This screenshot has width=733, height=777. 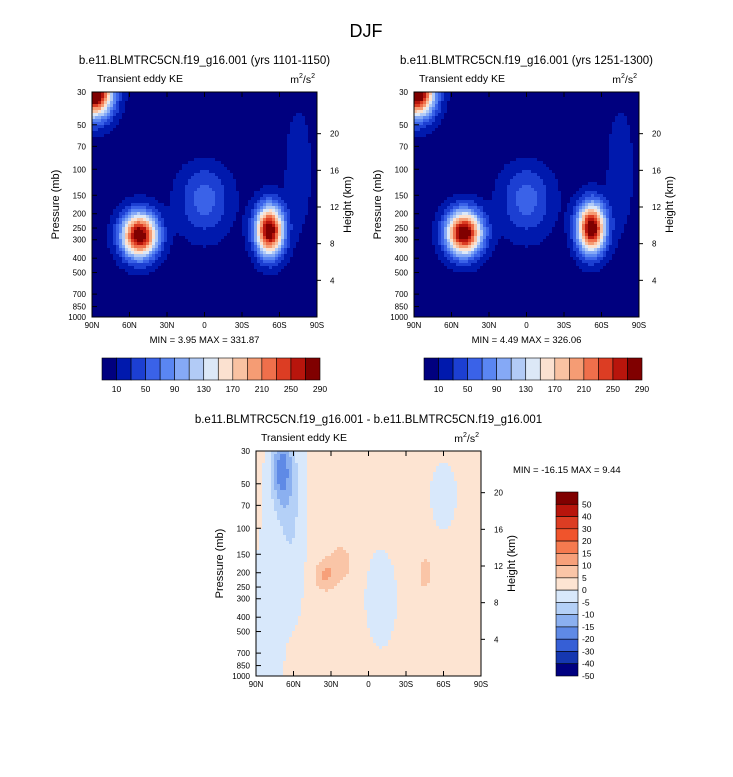 What do you see at coordinates (587, 529) in the screenshot?
I see `colorbar-label: 30` at bounding box center [587, 529].